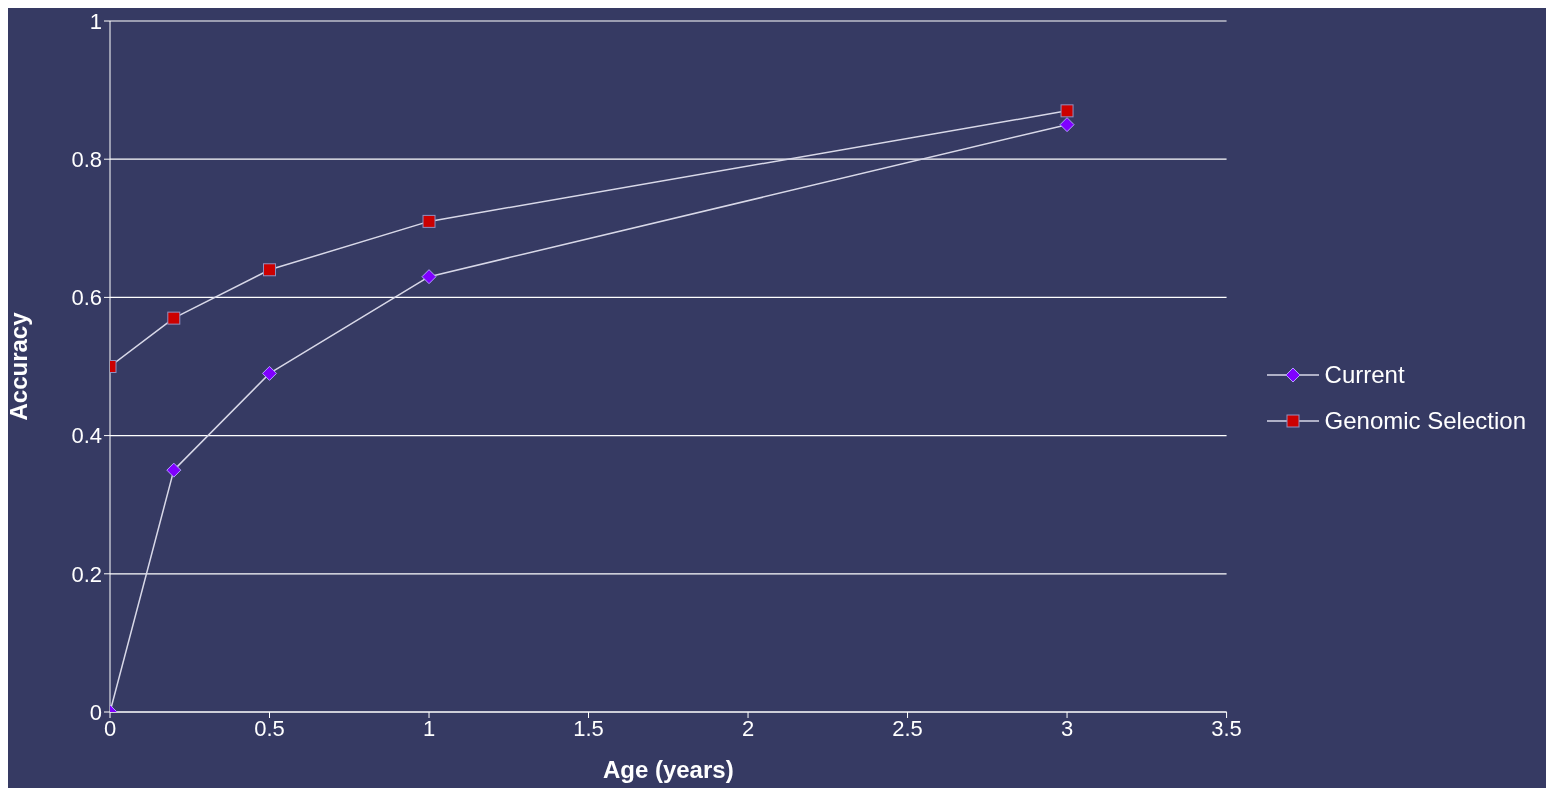 The width and height of the screenshot is (1554, 796). Describe the element at coordinates (748, 728) in the screenshot. I see `x-tick-label: 2` at that location.